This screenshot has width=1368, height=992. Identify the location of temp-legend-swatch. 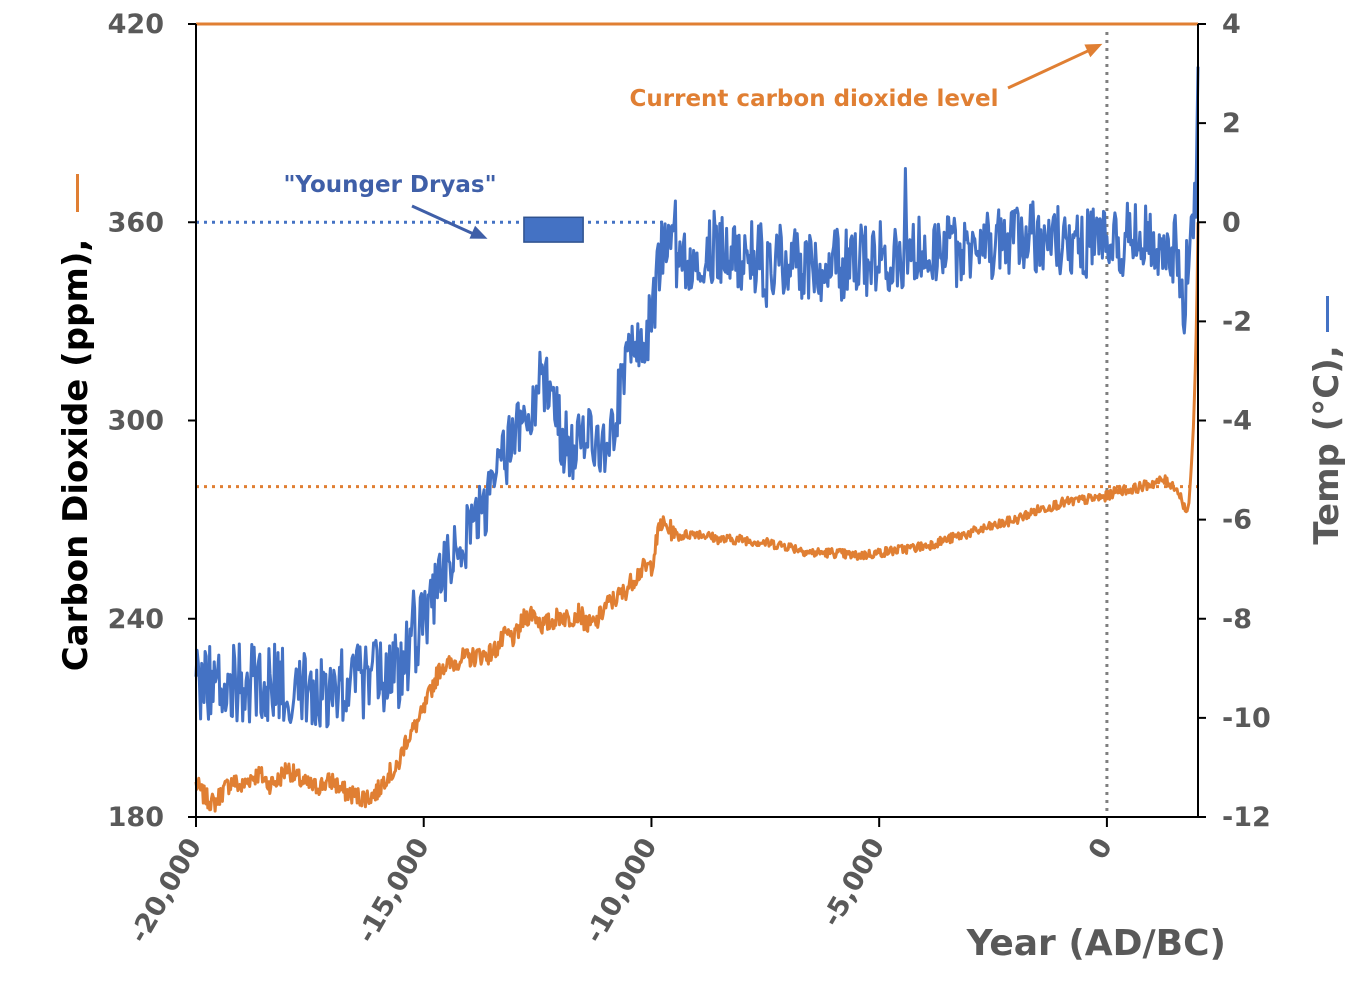
(1327, 314).